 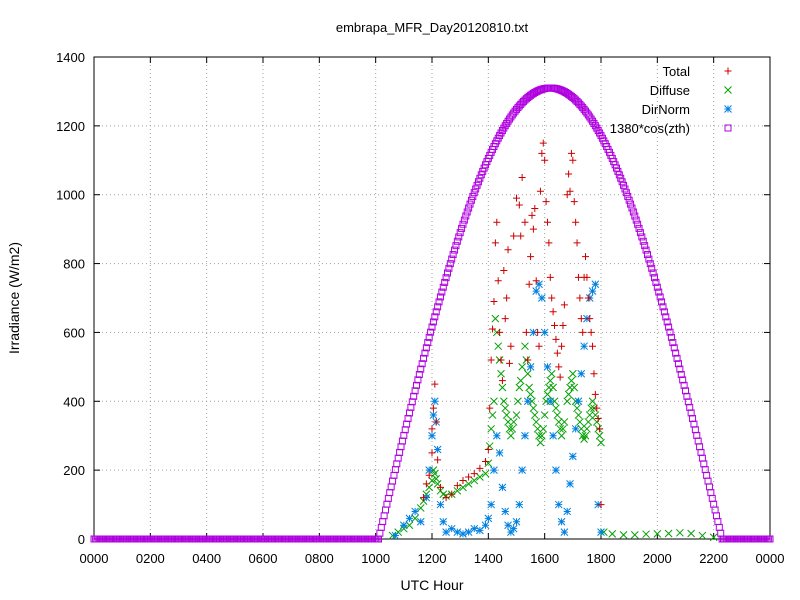 I want to click on y-tick-label: 800, so click(x=74, y=264).